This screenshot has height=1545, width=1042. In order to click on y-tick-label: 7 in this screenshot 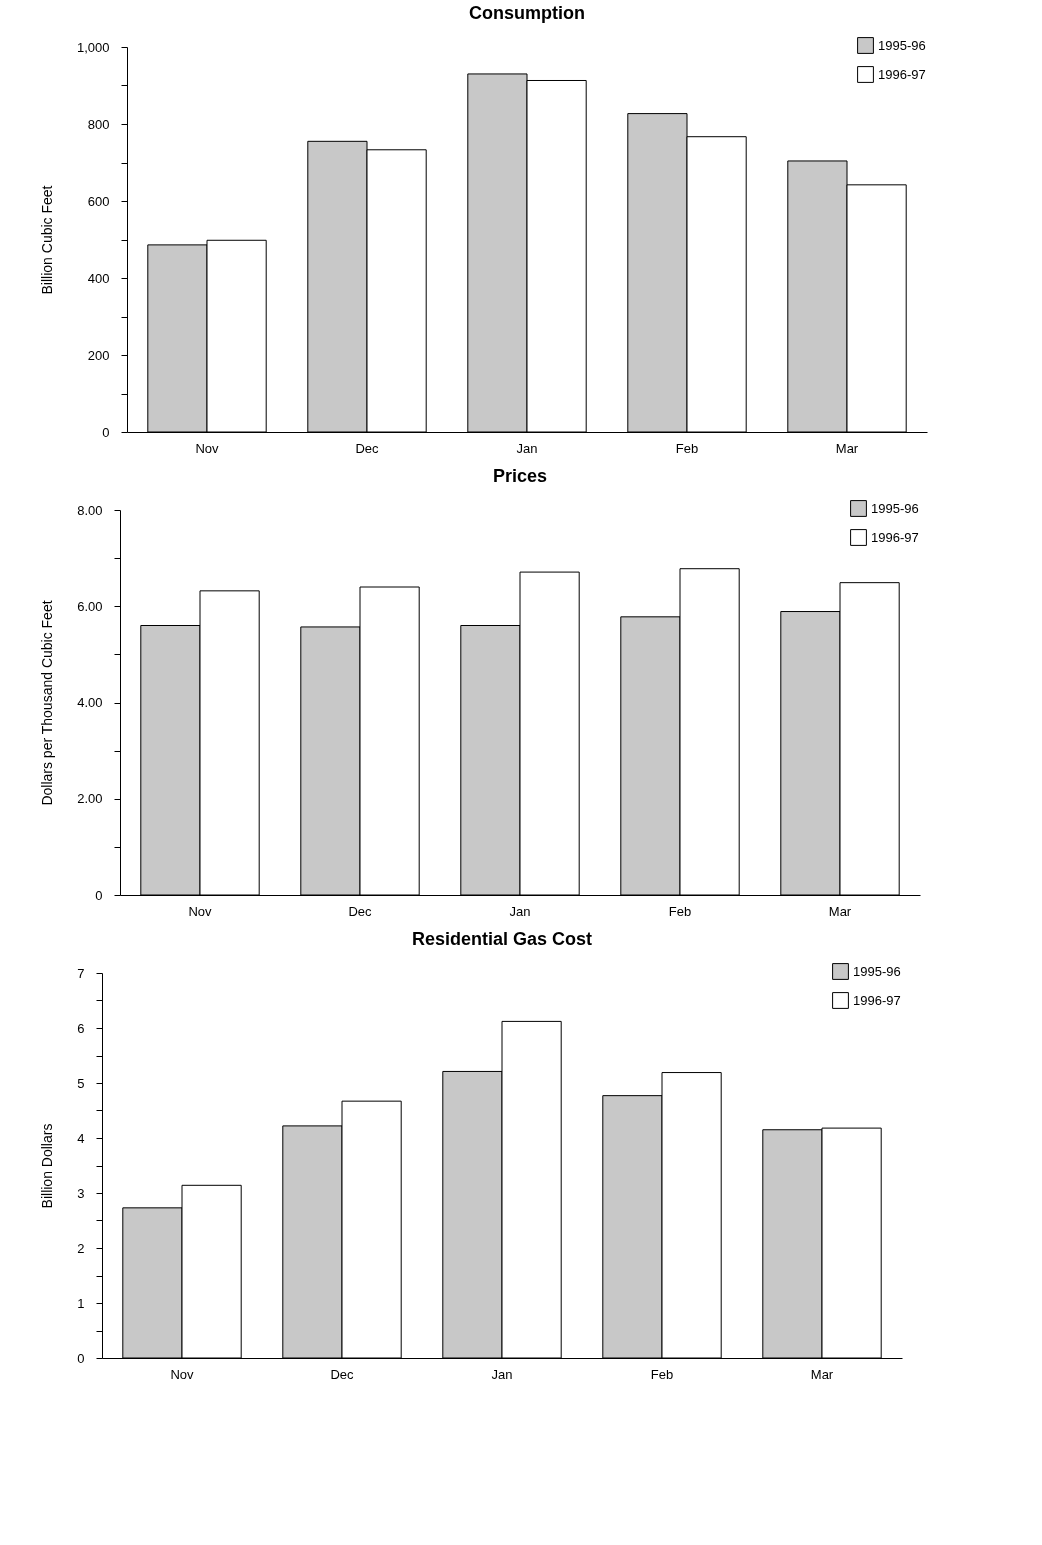, I will do `click(81, 973)`.